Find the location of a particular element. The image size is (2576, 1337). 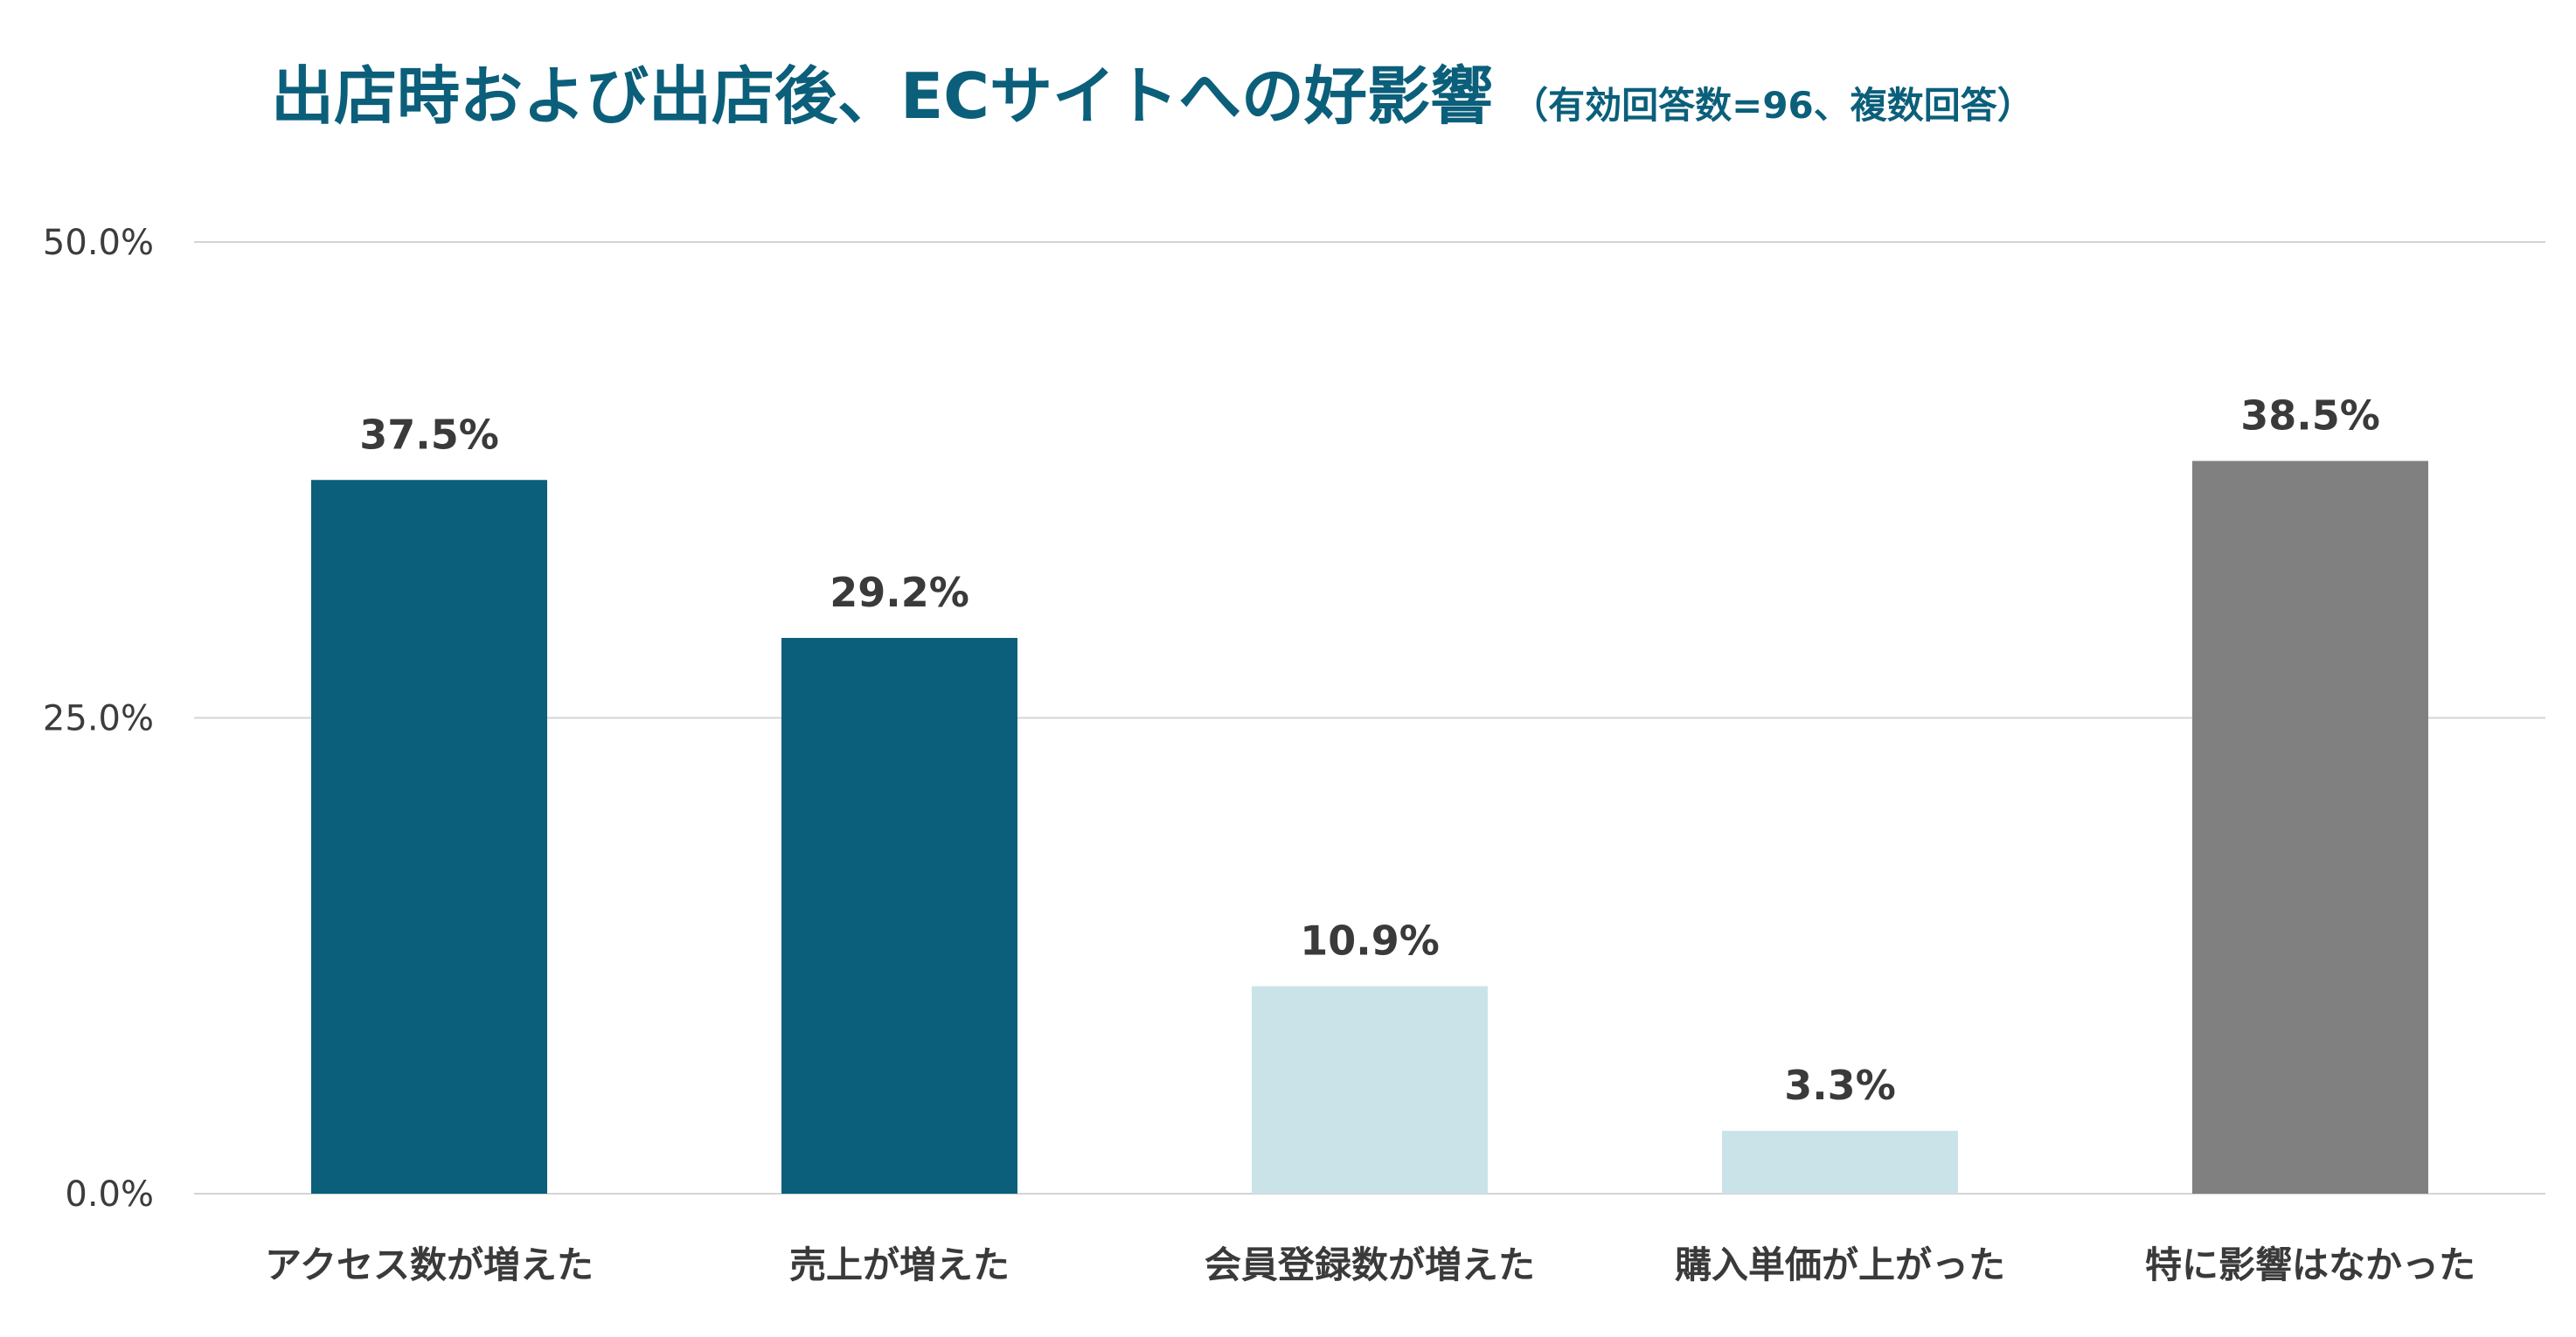

category-label: 売上が増えた is located at coordinates (899, 1264).